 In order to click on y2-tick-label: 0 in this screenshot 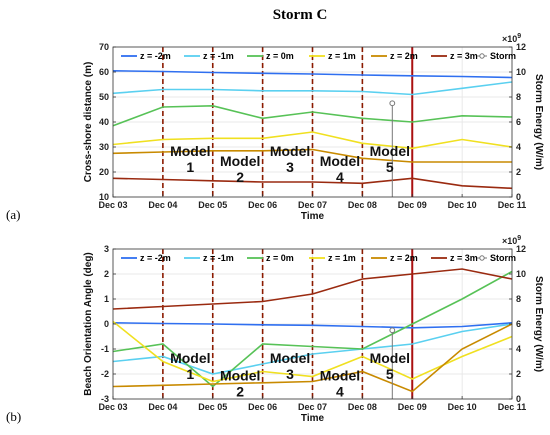, I will do `click(518, 197)`.